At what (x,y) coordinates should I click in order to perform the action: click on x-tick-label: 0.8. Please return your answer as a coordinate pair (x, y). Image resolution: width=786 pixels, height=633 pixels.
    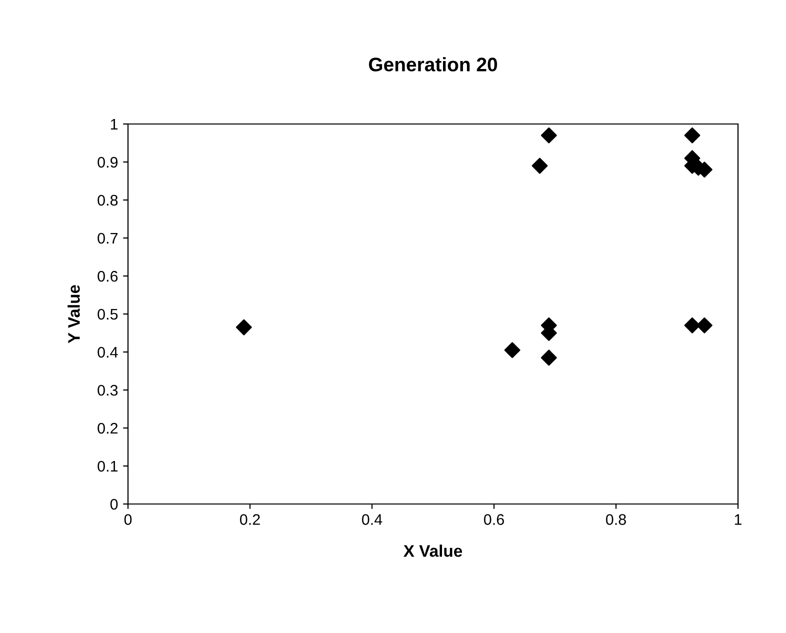
    Looking at the image, I should click on (616, 519).